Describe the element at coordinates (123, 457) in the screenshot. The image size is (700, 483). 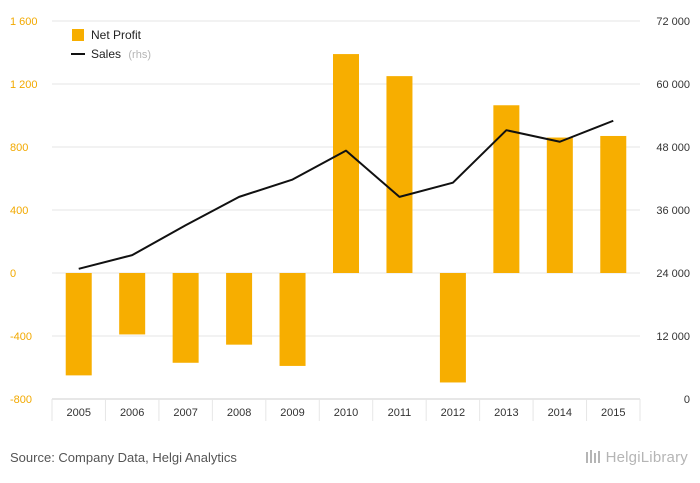
I see `source-note: Source: Company Data, Helgi Analytics` at that location.